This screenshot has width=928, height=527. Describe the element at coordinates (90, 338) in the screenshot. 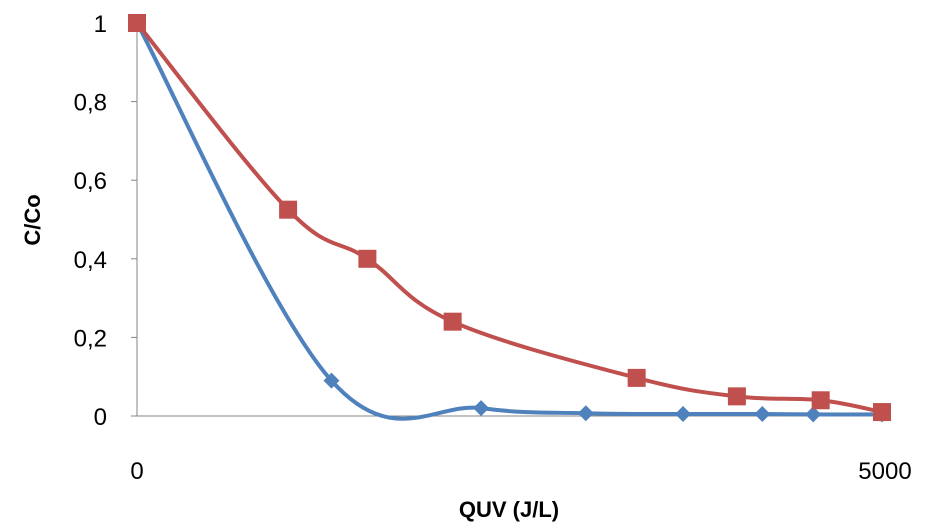

I see `y-tick-label: 0,2` at that location.